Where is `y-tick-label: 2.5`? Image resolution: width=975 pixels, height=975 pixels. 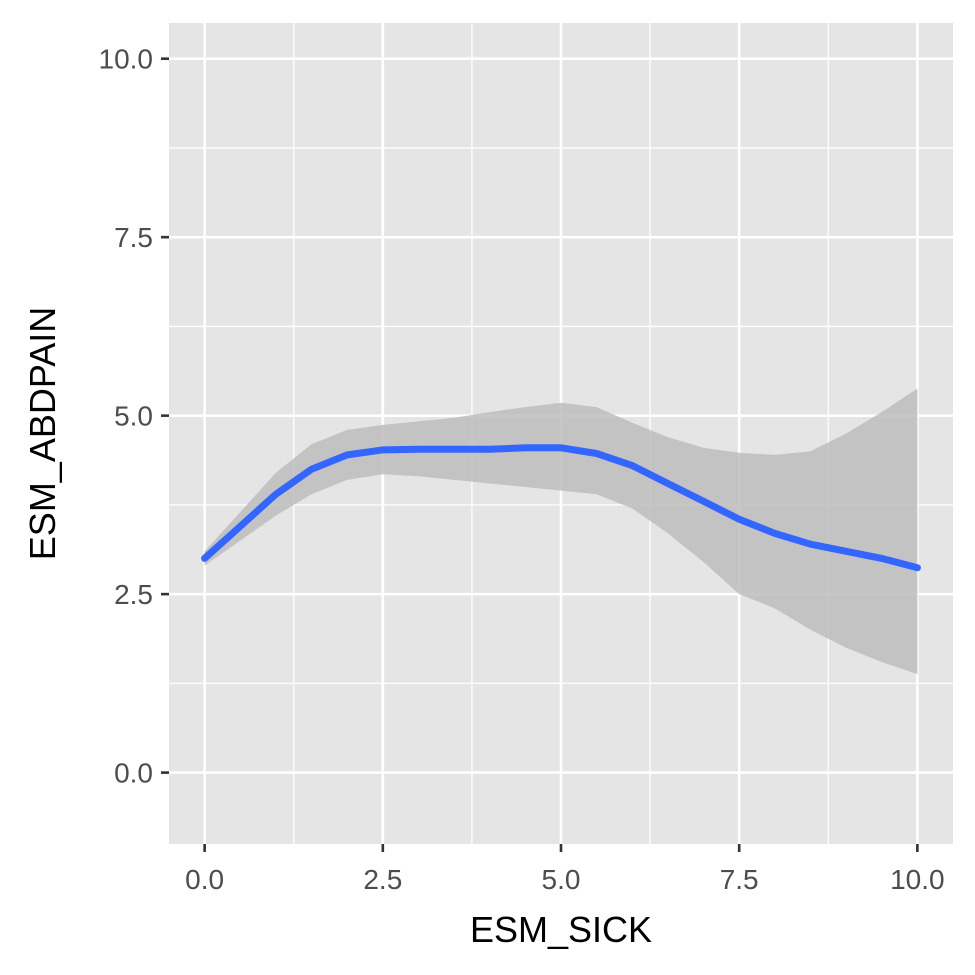
y-tick-label: 2.5 is located at coordinates (133, 594).